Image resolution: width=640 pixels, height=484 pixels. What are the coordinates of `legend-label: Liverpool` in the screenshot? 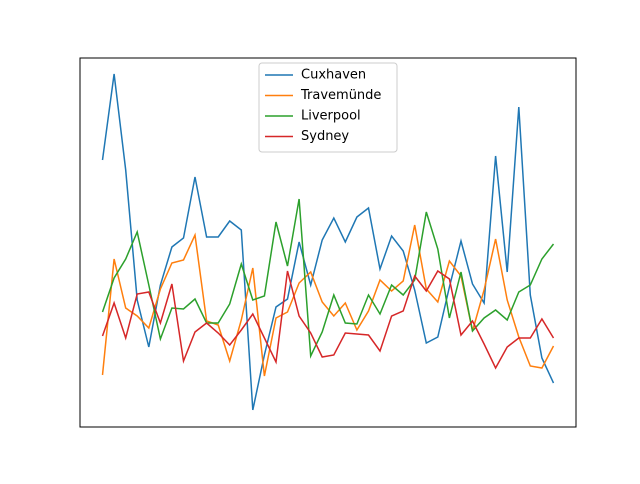 It's located at (331, 116).